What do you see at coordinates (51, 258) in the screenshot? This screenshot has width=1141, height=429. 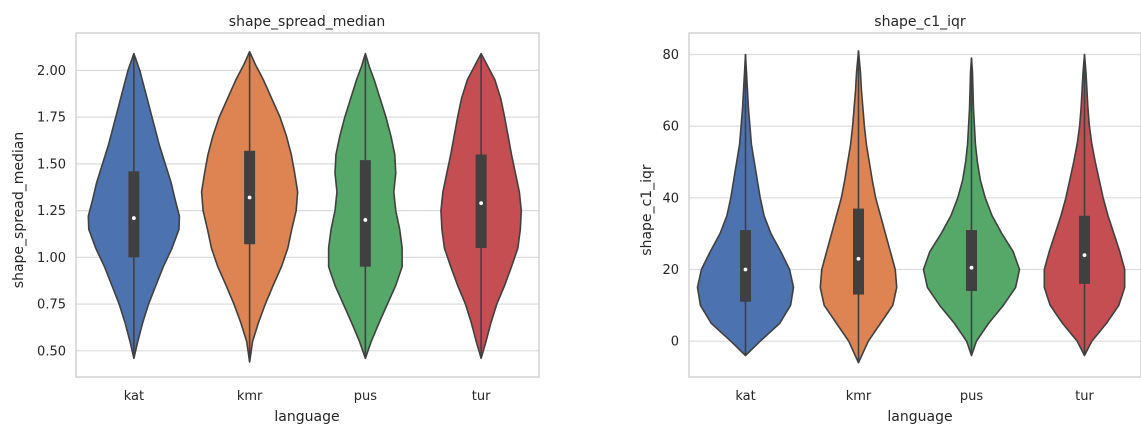 I see `y-tick-label: 1.00` at bounding box center [51, 258].